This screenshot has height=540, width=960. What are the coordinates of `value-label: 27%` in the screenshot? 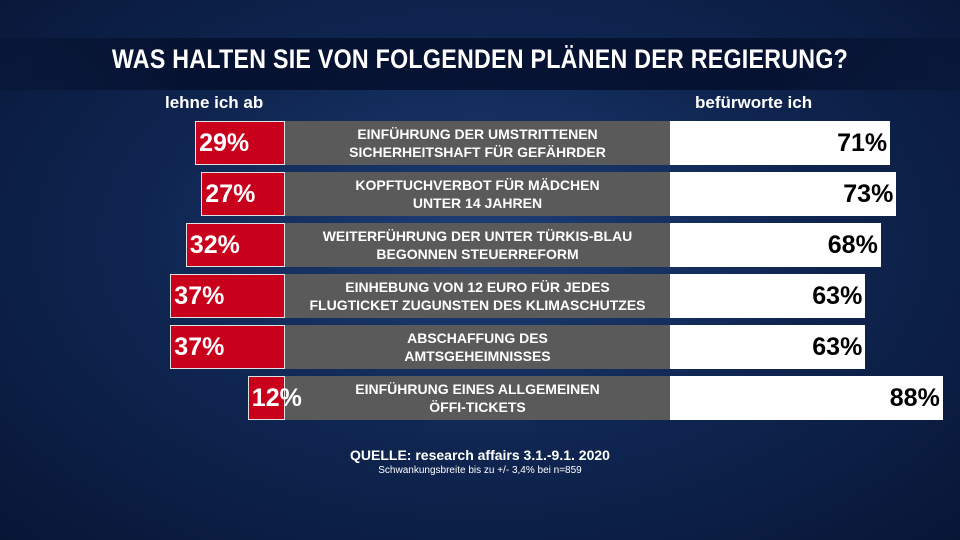 It's located at (230, 194).